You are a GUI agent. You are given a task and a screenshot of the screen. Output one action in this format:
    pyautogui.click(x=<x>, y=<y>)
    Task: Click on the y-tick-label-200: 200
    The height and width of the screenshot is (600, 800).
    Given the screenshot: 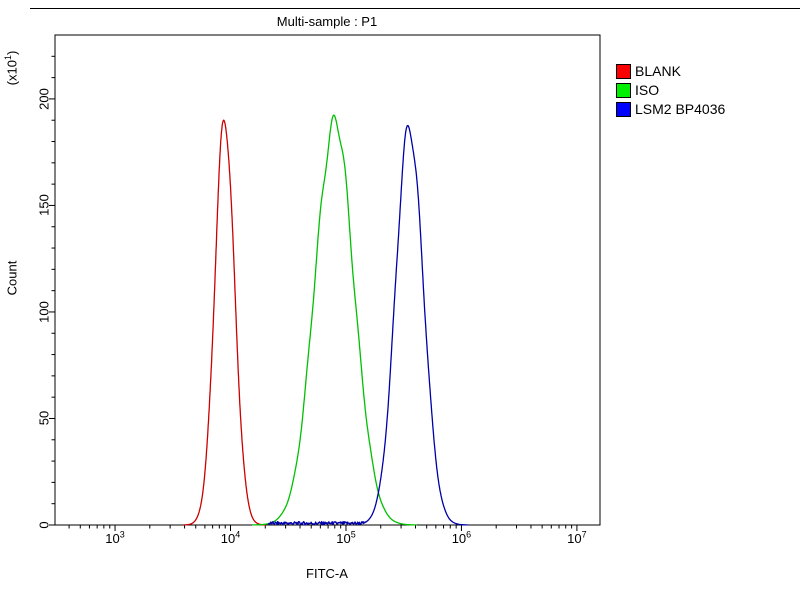 What is the action you would take?
    pyautogui.click(x=44, y=99)
    